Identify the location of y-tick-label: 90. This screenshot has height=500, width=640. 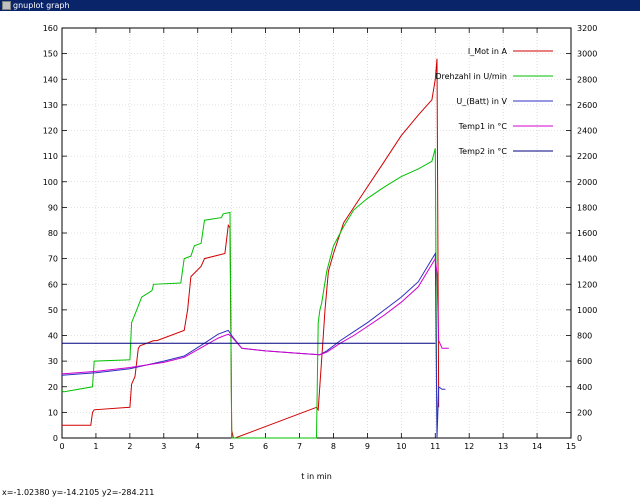
(53, 207).